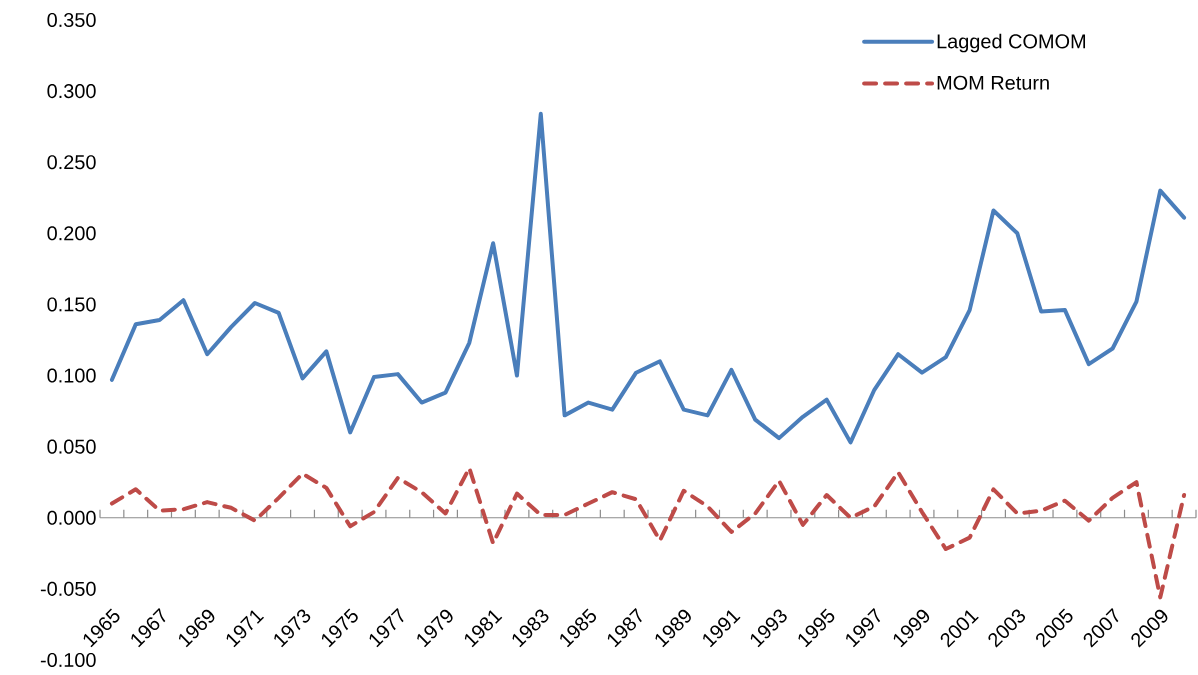  I want to click on legend-label: MOM Return, so click(993, 82).